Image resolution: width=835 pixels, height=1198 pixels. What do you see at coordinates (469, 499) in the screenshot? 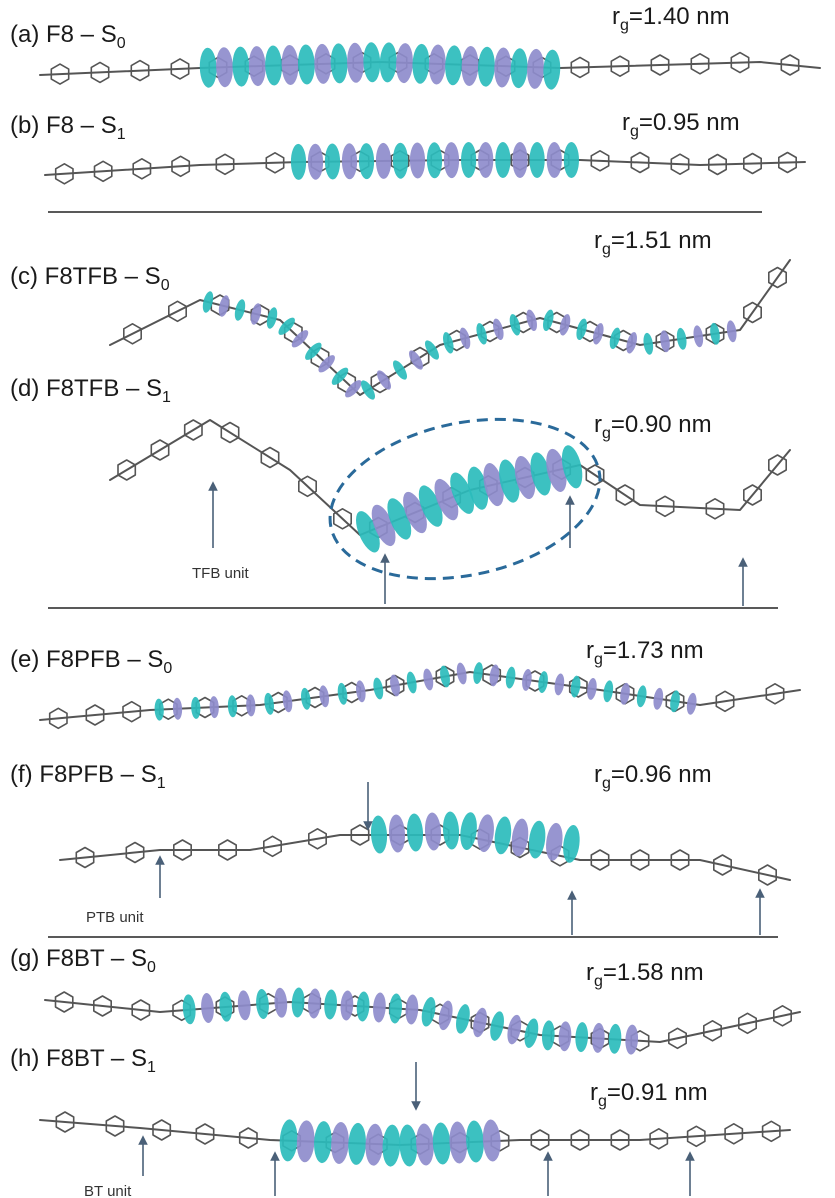
I see `orbital-d` at bounding box center [469, 499].